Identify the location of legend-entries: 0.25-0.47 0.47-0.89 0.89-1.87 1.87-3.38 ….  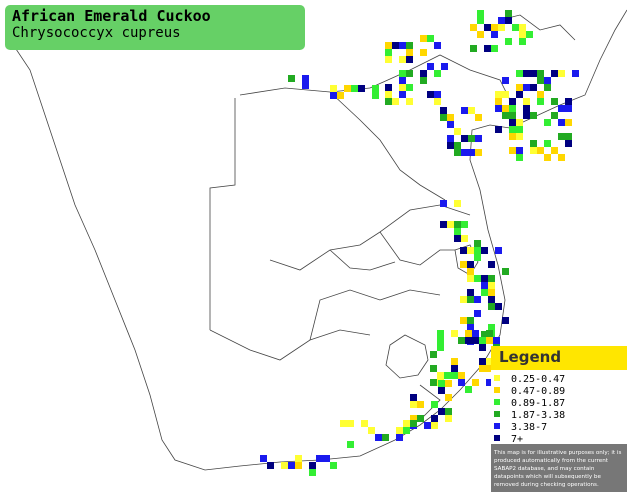
(559, 407).